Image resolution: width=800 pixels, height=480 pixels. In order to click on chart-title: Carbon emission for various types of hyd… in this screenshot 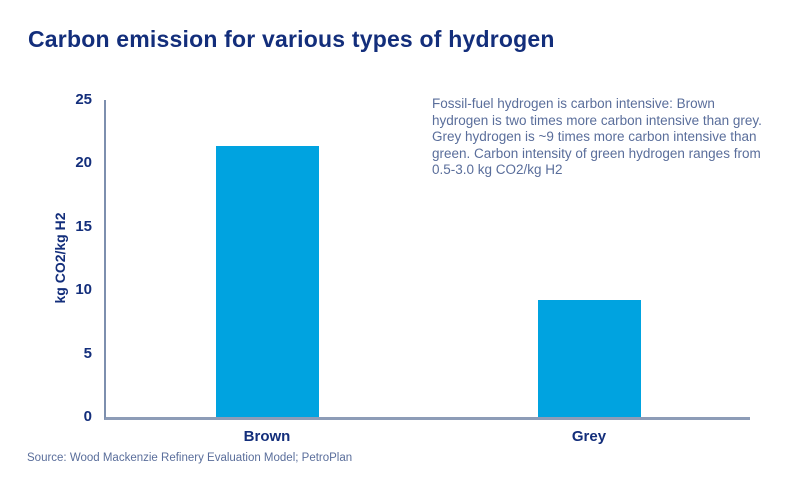, I will do `click(291, 39)`.